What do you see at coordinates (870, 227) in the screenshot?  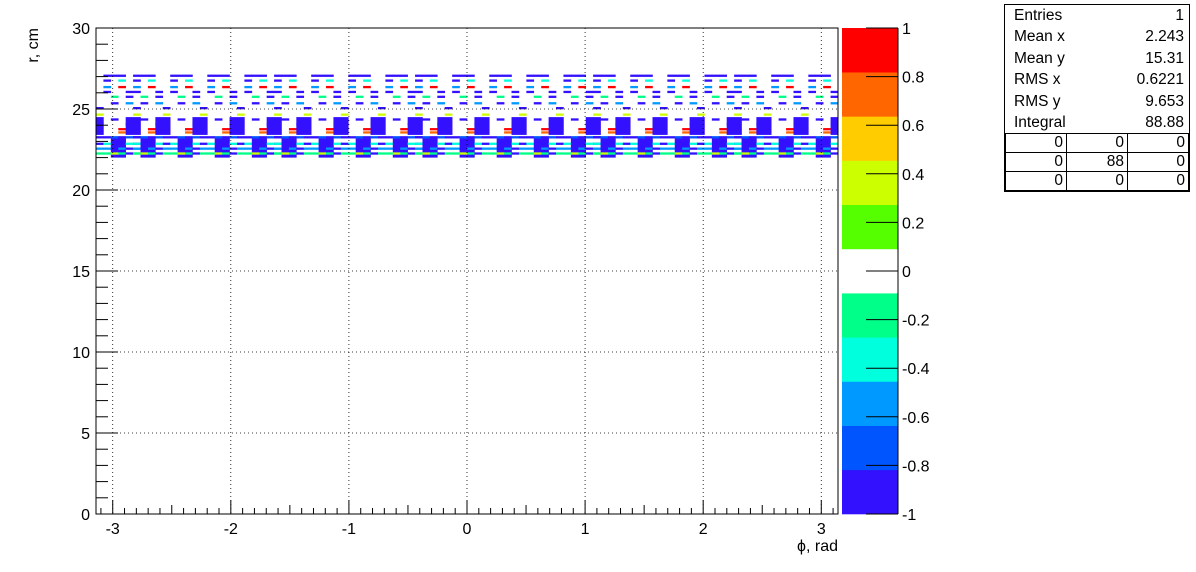 I see `palette-swatch` at bounding box center [870, 227].